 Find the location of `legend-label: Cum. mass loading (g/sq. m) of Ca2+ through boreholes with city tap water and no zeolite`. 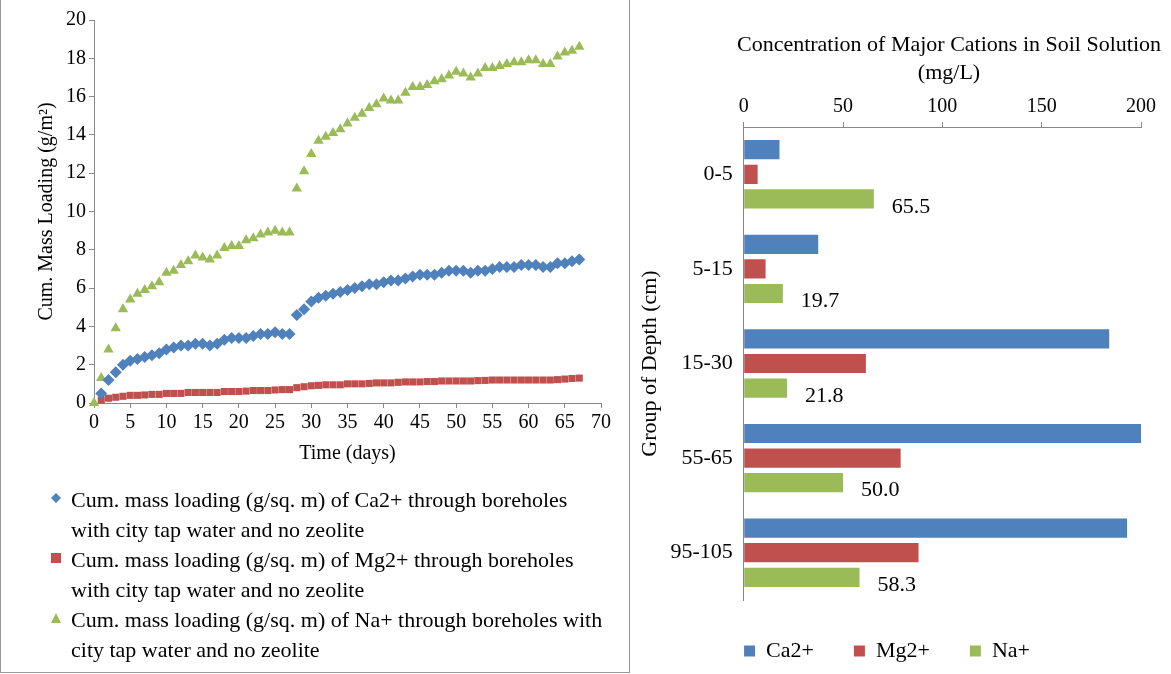

legend-label: Cum. mass loading (g/sq. m) of Ca2+ through boreholes with city tap water and no zeolite is located at coordinates (320, 515).